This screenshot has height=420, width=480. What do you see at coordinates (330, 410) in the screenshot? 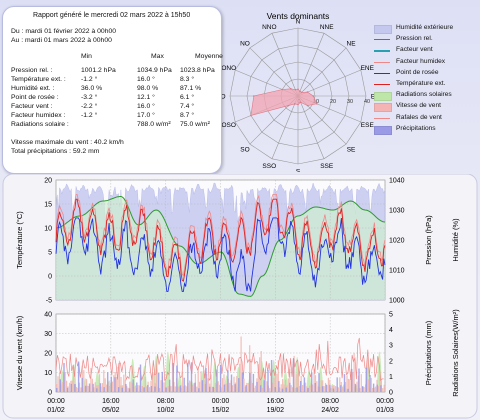
I see `x-tick-date: 24/02` at bounding box center [330, 410].